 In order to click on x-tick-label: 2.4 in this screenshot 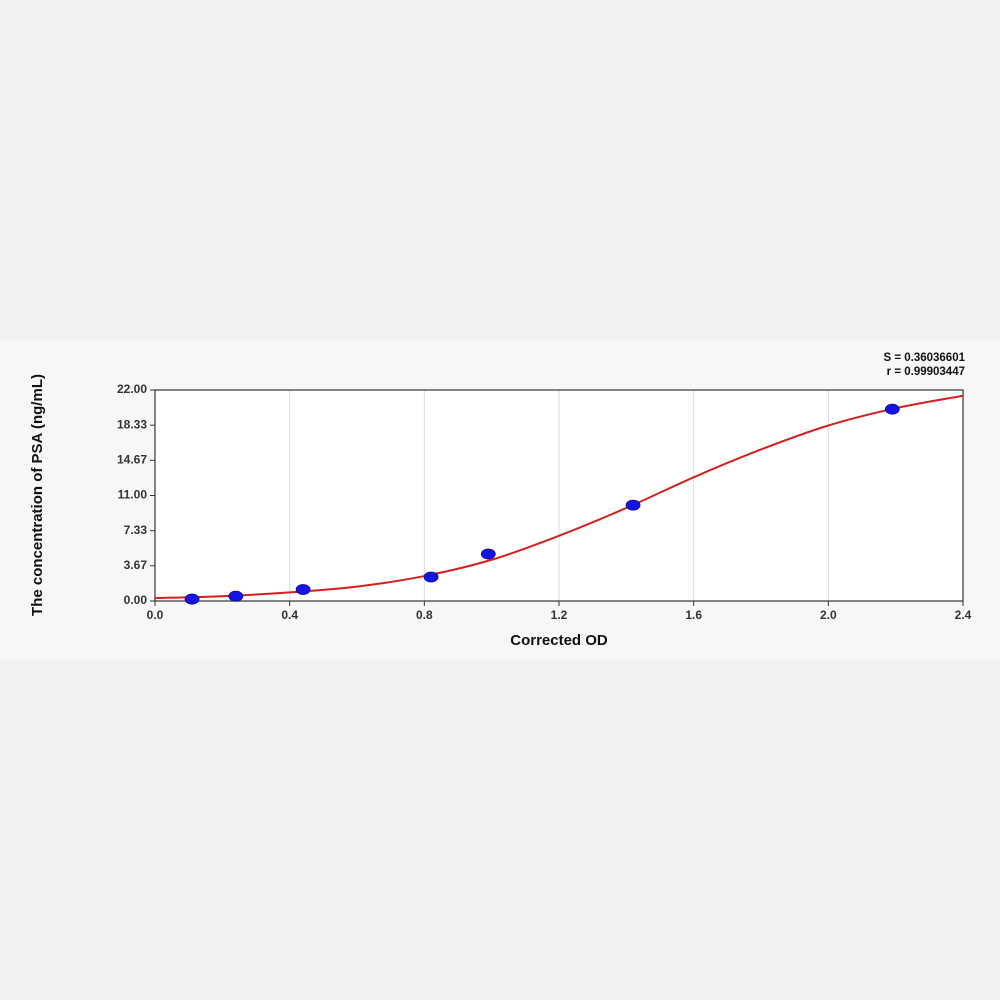, I will do `click(963, 615)`.